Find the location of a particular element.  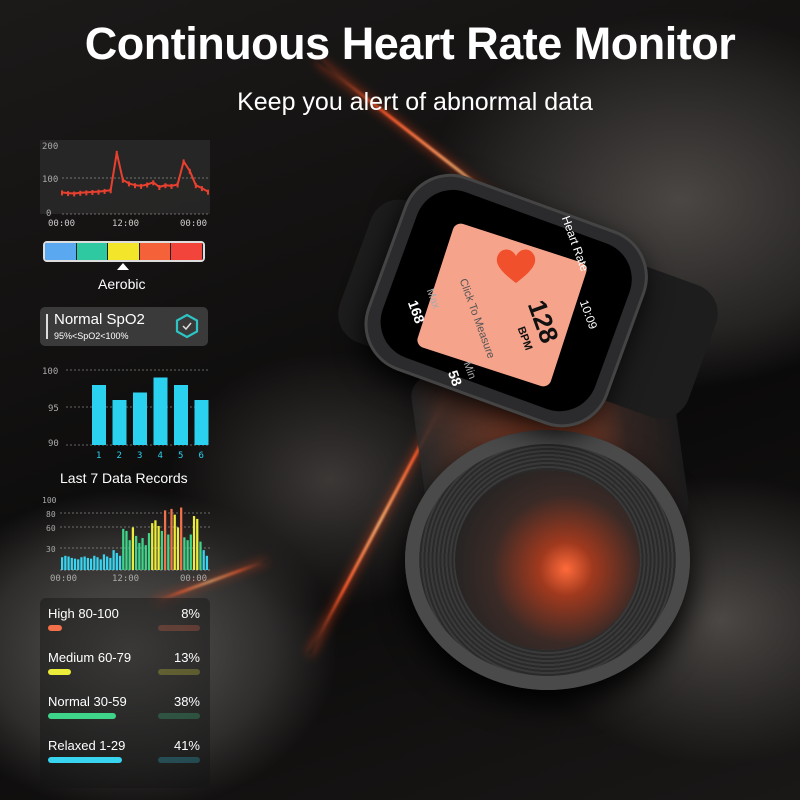

x-tick: 1 is located at coordinates (98, 456).